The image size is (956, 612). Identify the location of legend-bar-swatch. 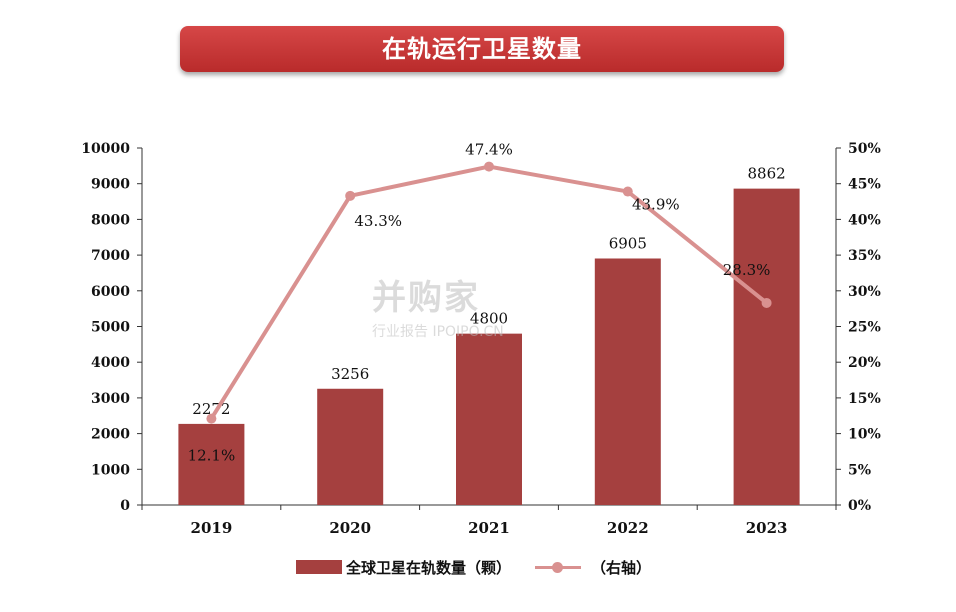
(319, 567).